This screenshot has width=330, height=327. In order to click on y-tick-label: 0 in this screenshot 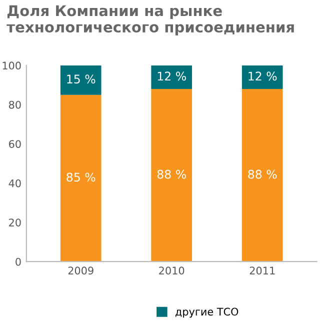, I will do `click(18, 262)`.